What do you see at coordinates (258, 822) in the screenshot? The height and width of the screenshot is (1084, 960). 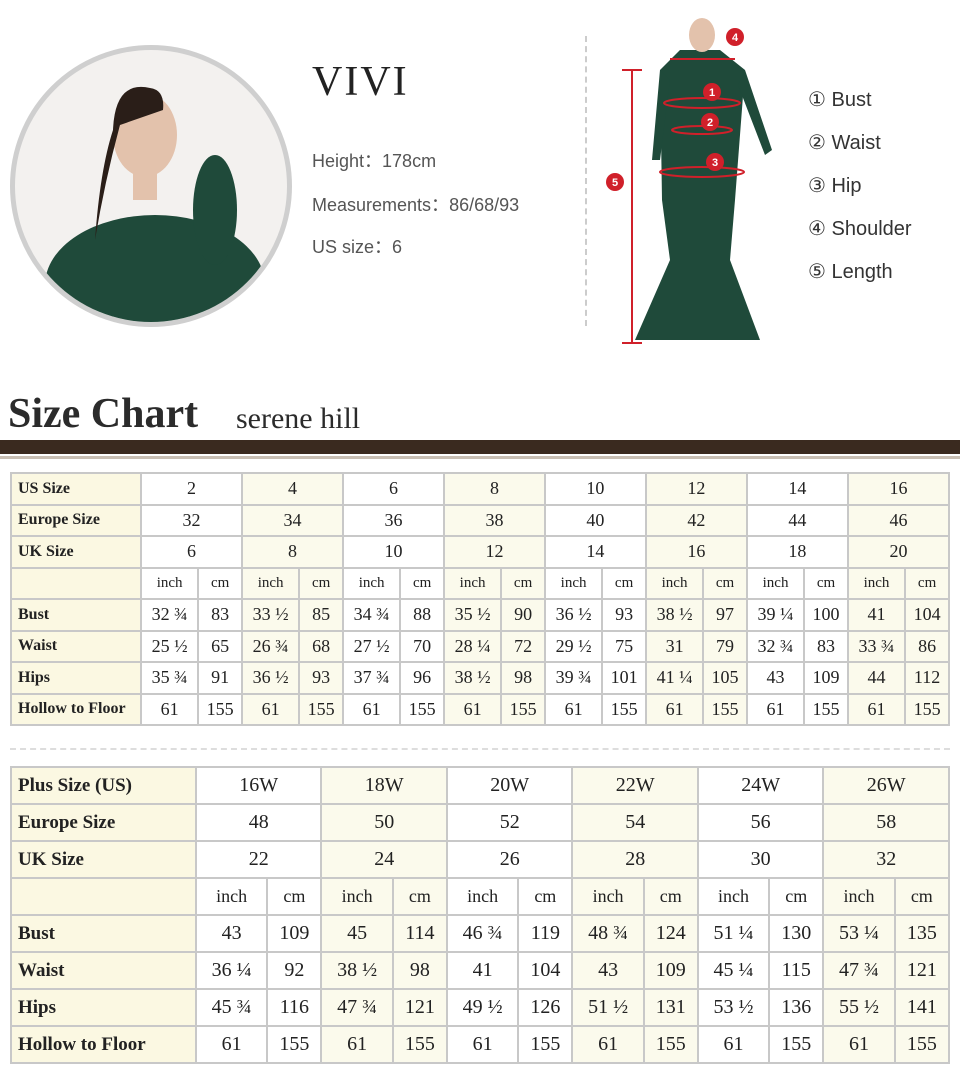 I see `size-cell: 48` at bounding box center [258, 822].